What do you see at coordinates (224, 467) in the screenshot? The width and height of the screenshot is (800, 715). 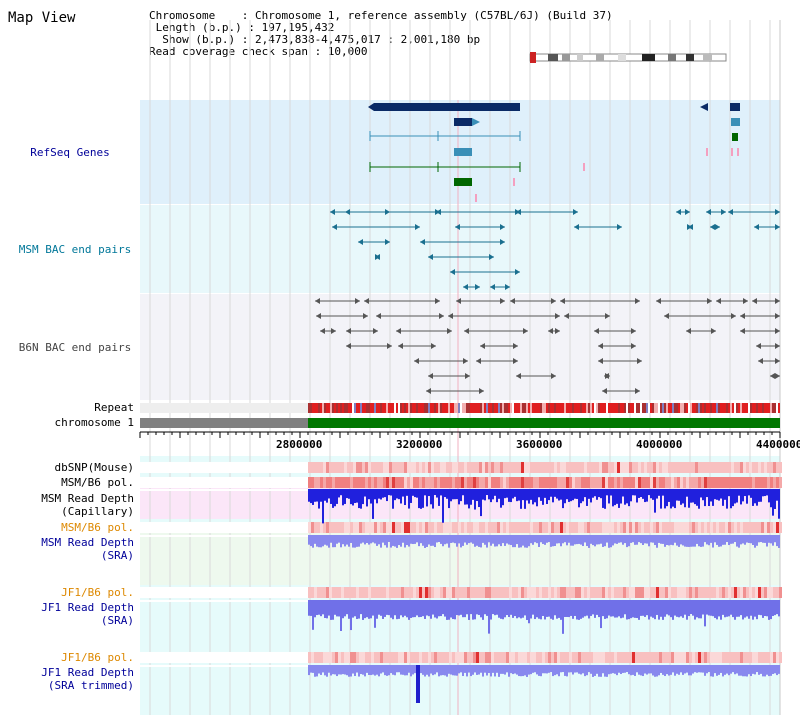 I see `dbsnp-track-empty` at bounding box center [224, 467].